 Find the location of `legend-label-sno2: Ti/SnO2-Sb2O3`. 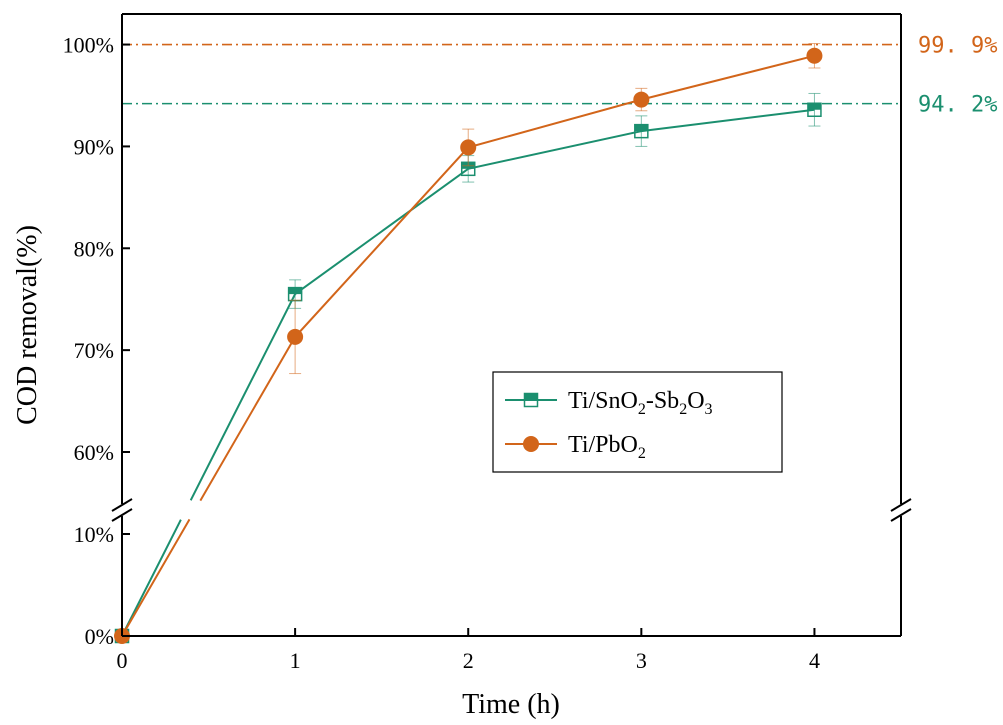

legend-label-sno2: Ti/SnO2-Sb2O3 is located at coordinates (640, 403).